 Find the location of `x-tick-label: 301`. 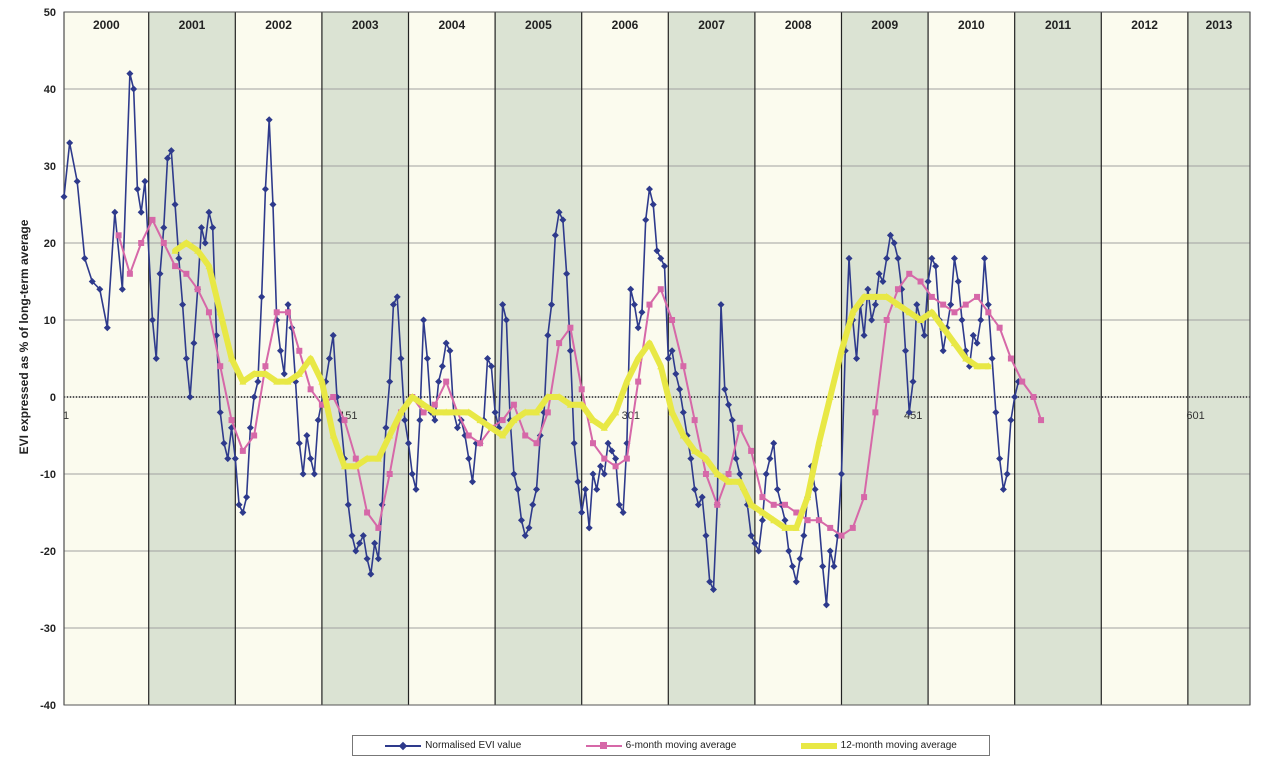

x-tick-label: 301 is located at coordinates (631, 416).